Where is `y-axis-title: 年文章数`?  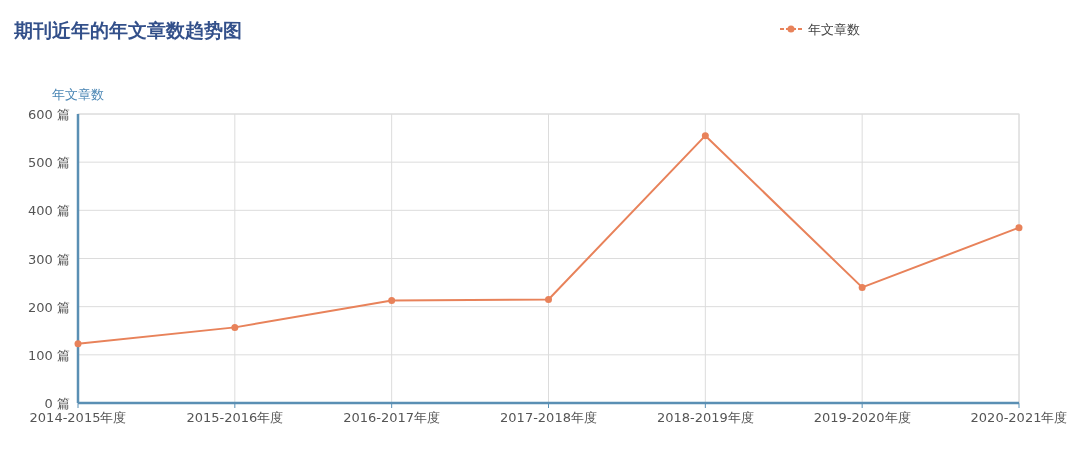 y-axis-title: 年文章数 is located at coordinates (78, 94).